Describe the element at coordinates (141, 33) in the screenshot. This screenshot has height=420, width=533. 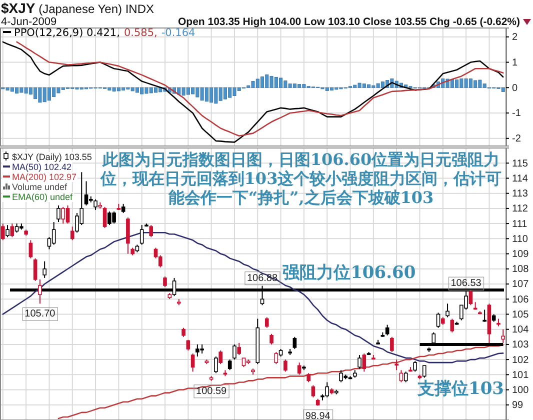
I see `text: 0.585,` at that location.